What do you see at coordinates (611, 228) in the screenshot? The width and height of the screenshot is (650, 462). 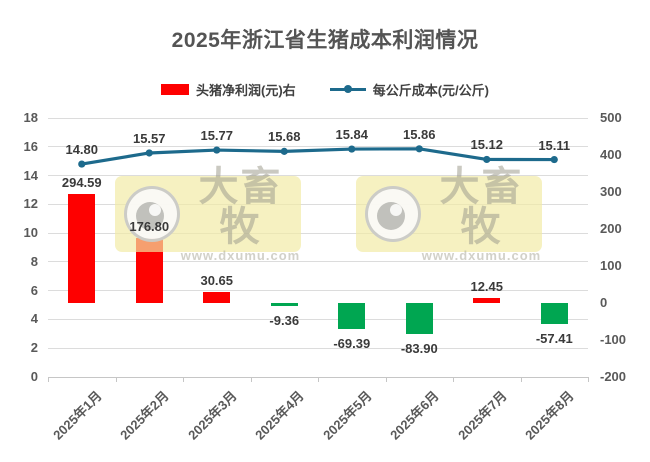 I see `right-axis-tick-label: 200` at bounding box center [611, 228].